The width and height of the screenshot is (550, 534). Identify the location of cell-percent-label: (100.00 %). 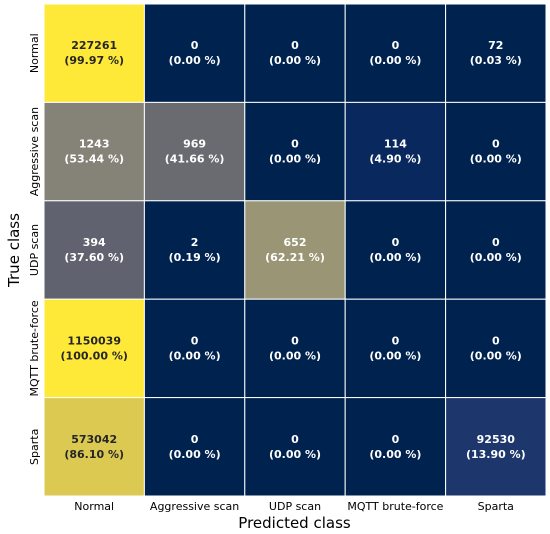
(94, 355).